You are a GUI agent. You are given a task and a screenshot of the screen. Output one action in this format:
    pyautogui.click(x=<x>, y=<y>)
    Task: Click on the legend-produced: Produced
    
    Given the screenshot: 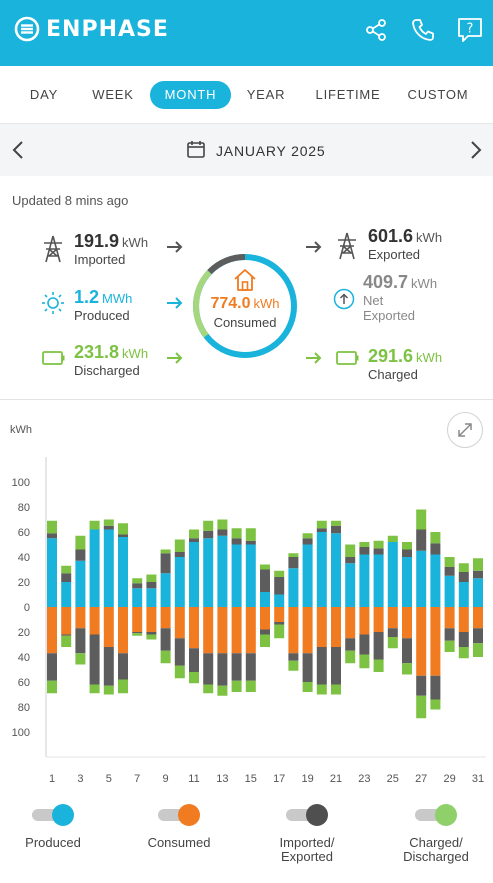 What is the action you would take?
    pyautogui.click(x=53, y=827)
    